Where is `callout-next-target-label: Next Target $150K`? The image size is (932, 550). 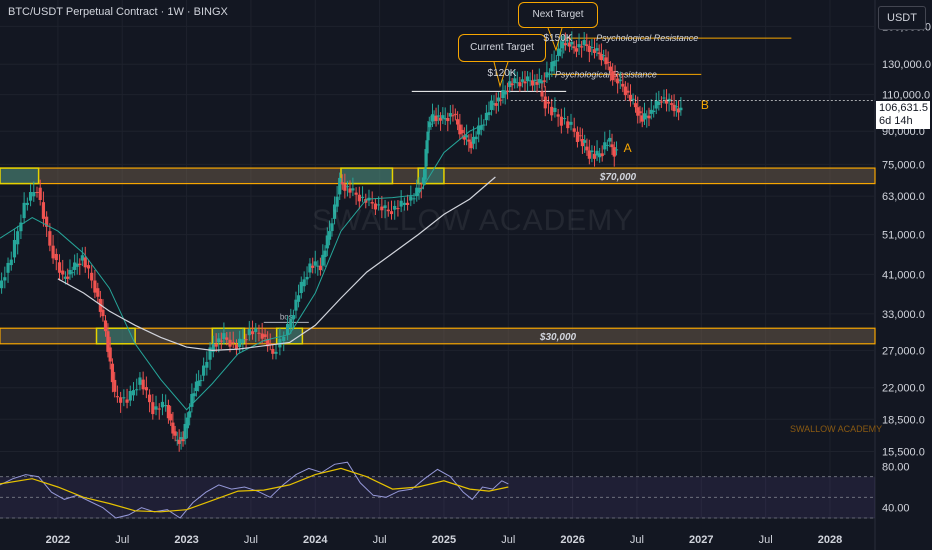 callout-next-target-label: Next Target $150K is located at coordinates (558, 26).